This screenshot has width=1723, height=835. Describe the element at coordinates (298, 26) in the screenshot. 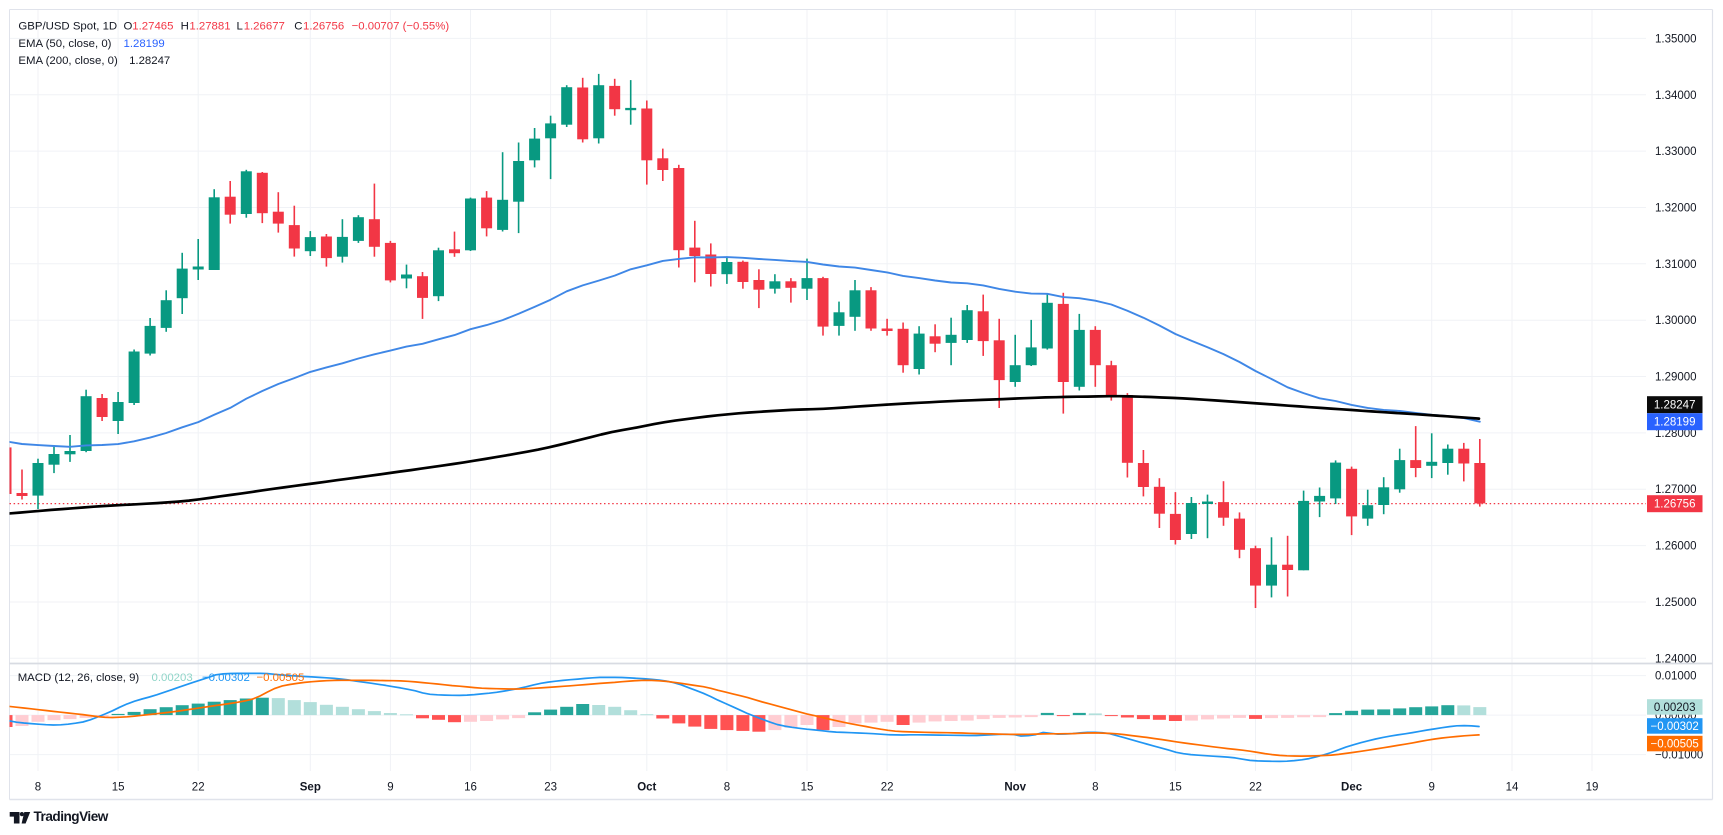

I see `svg-text: C` at that location.